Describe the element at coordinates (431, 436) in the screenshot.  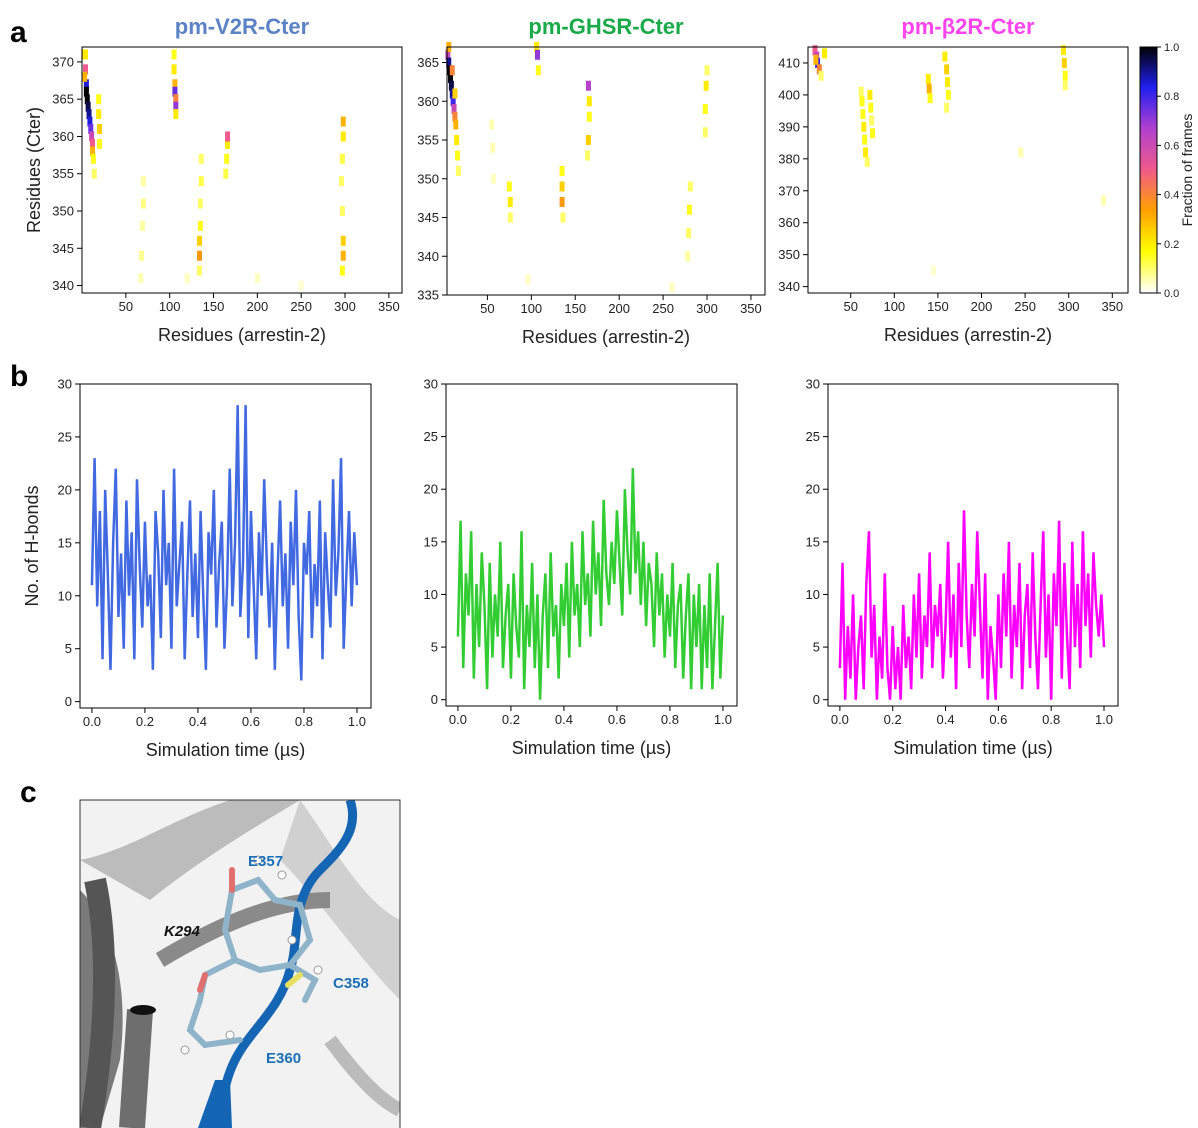
I see `y-tick-label: 25` at that location.